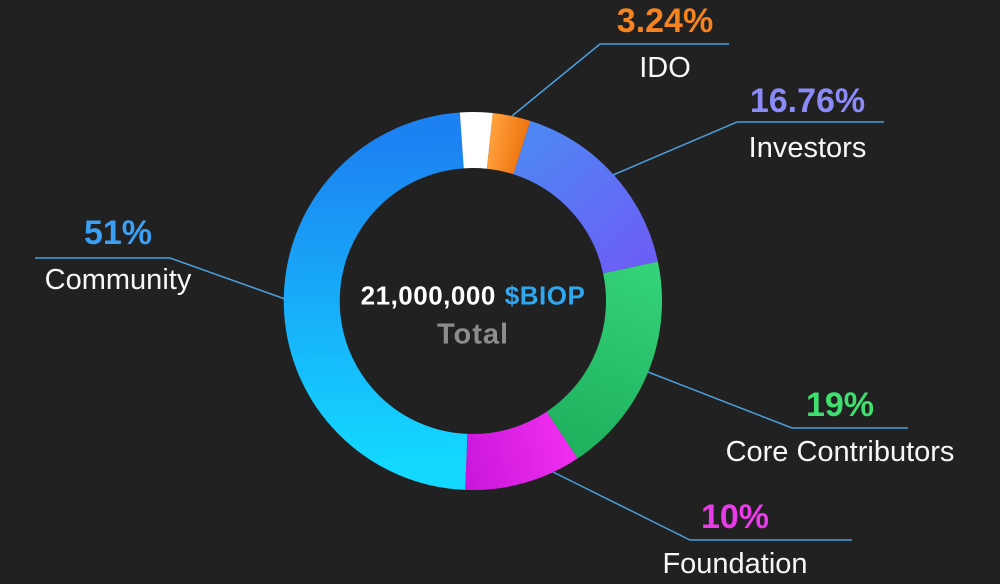 This screenshot has height=584, width=1000. Describe the element at coordinates (735, 539) in the screenshot. I see `callout-foundation: 10% Foundation` at that location.